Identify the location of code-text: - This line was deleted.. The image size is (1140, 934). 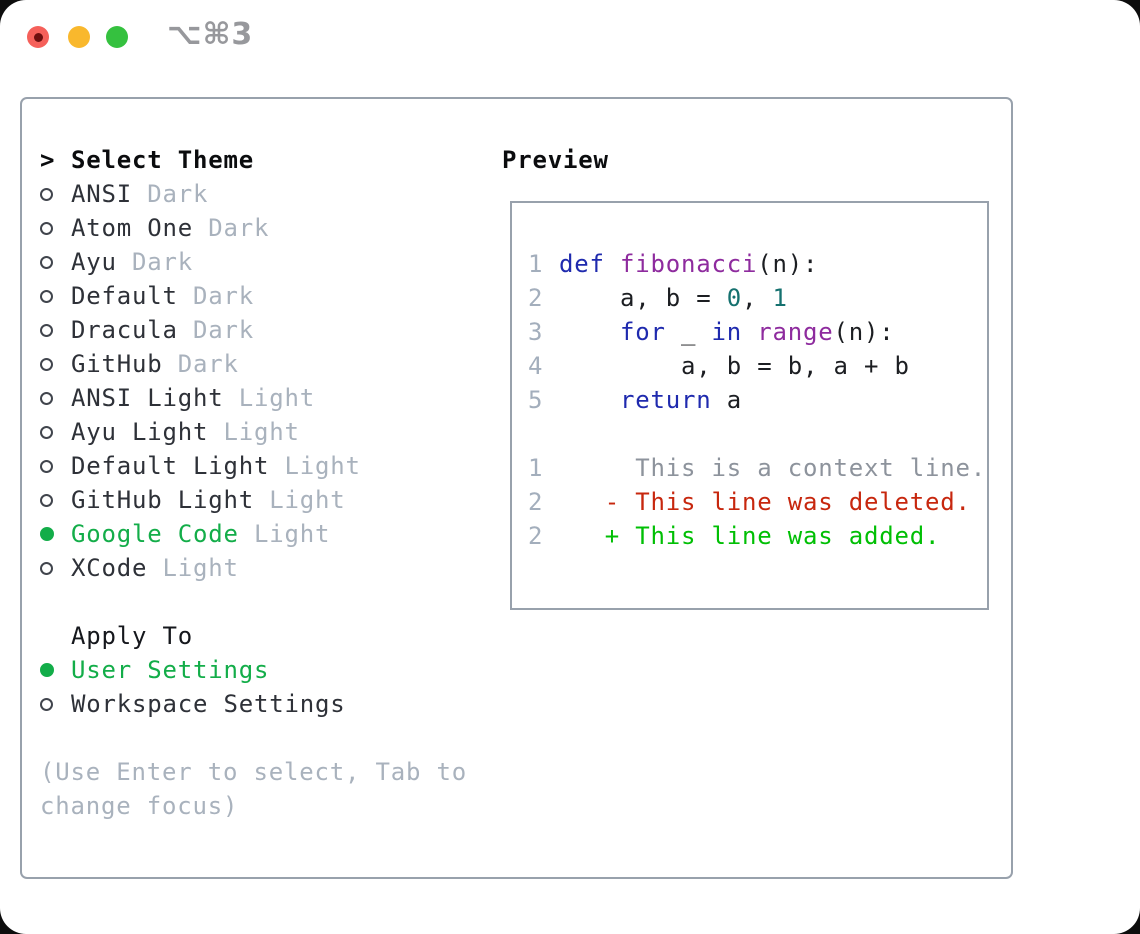
(765, 502).